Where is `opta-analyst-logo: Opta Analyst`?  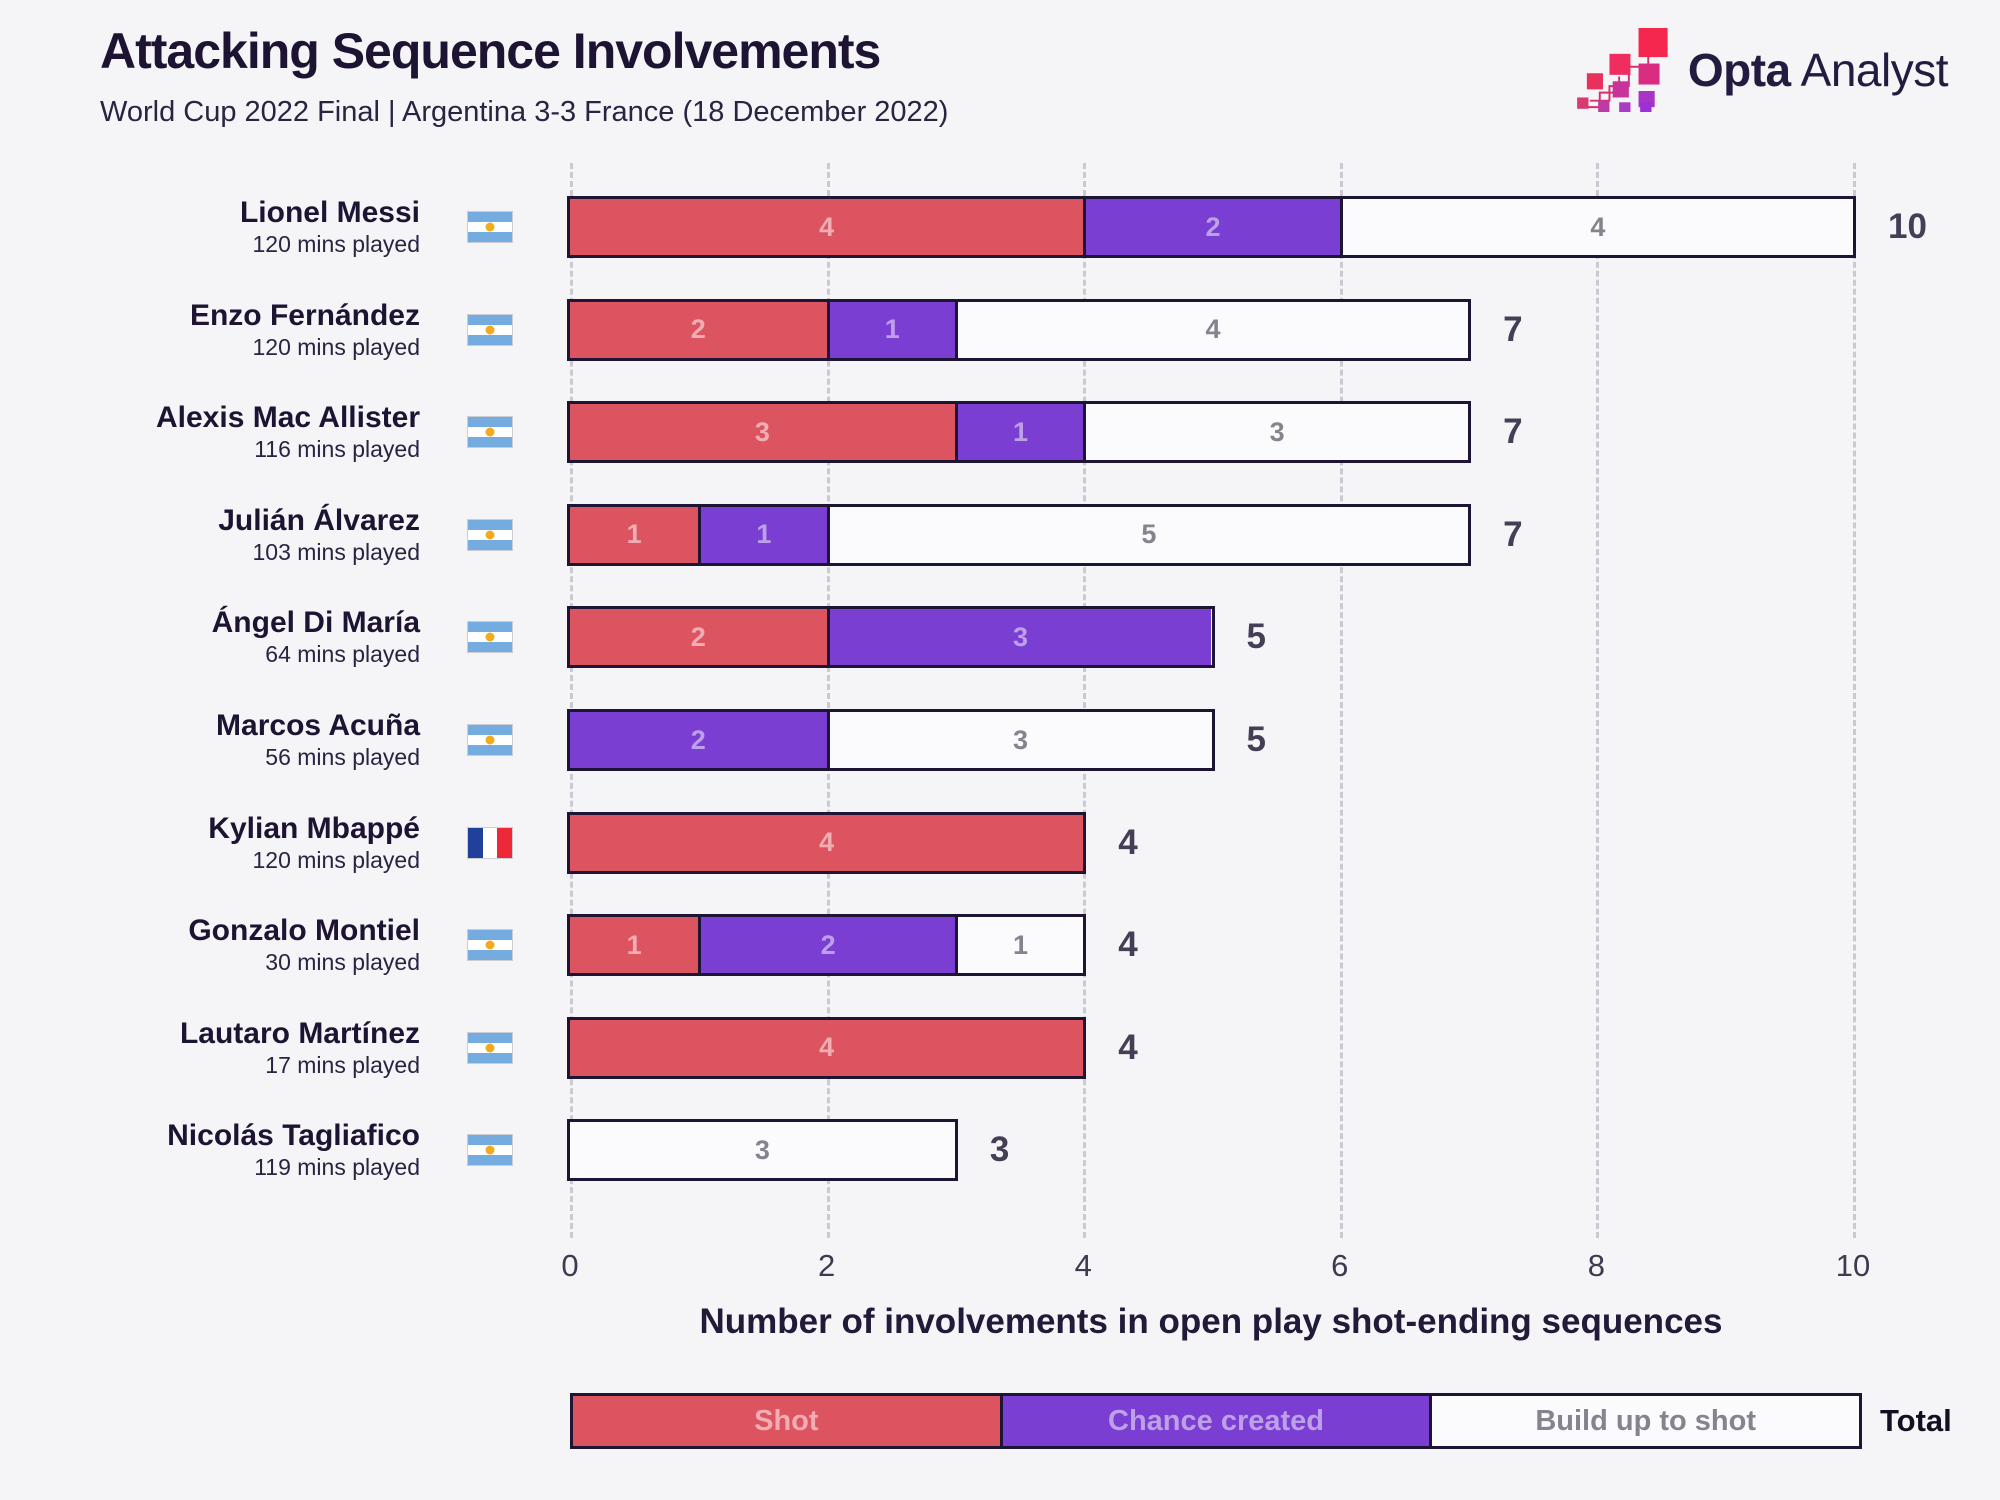 opta-analyst-logo: Opta Analyst is located at coordinates (1762, 70).